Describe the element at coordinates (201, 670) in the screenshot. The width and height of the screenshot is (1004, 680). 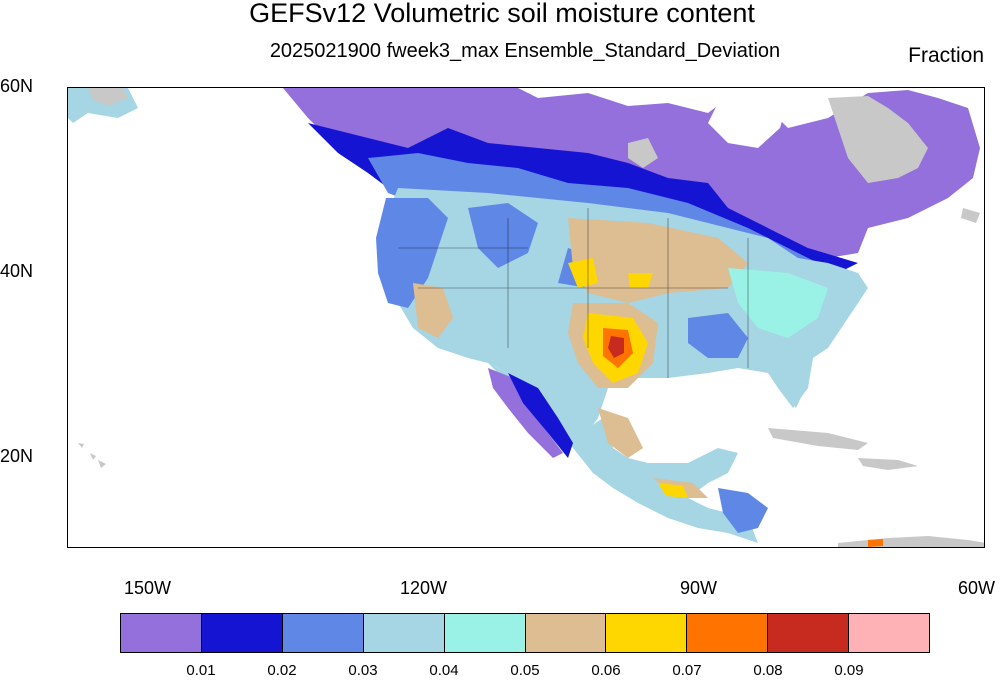
I see `colorbar-label-0: 0.01` at that location.